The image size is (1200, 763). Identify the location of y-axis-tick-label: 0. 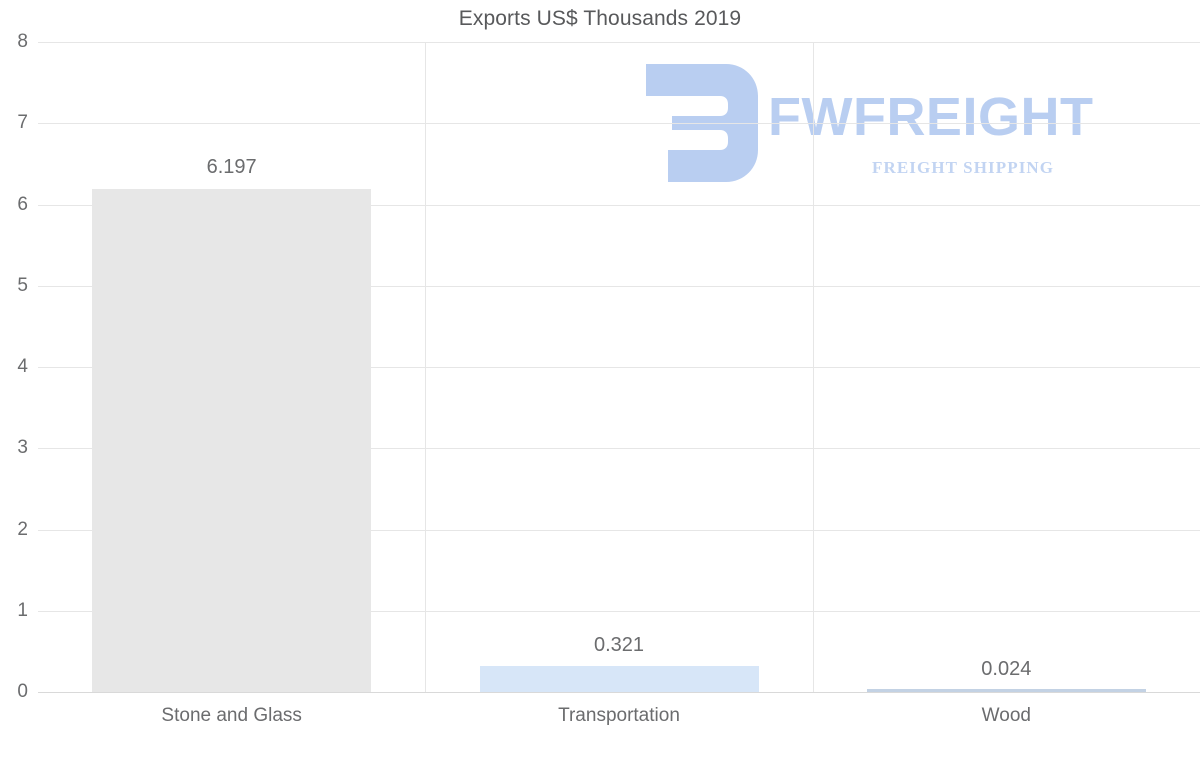
(22, 691).